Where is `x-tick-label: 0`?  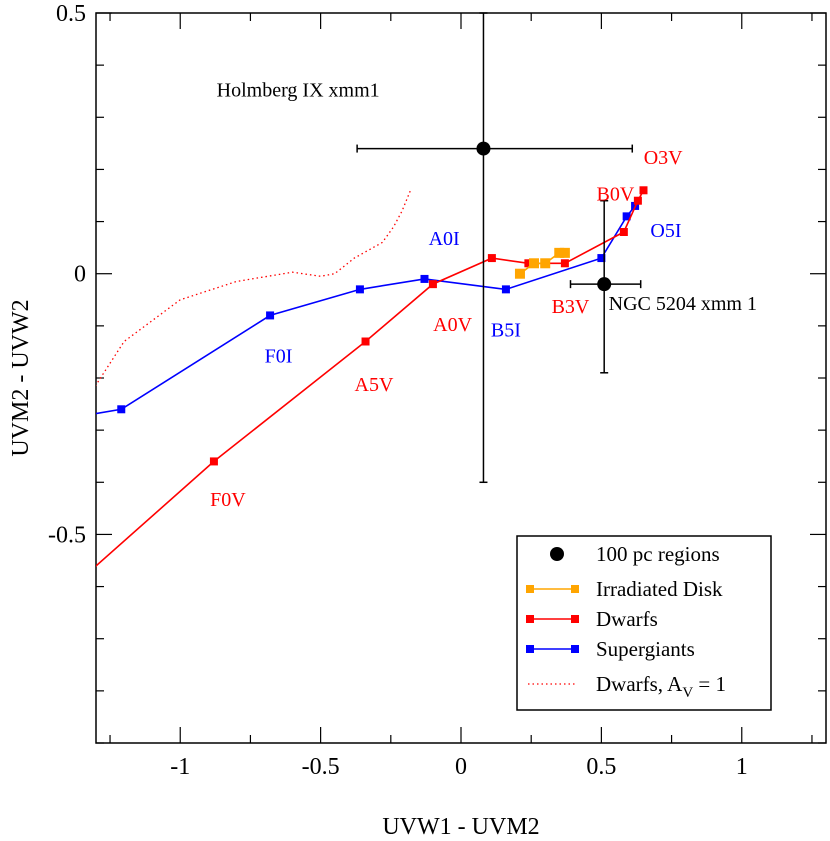
x-tick-label: 0 is located at coordinates (461, 767).